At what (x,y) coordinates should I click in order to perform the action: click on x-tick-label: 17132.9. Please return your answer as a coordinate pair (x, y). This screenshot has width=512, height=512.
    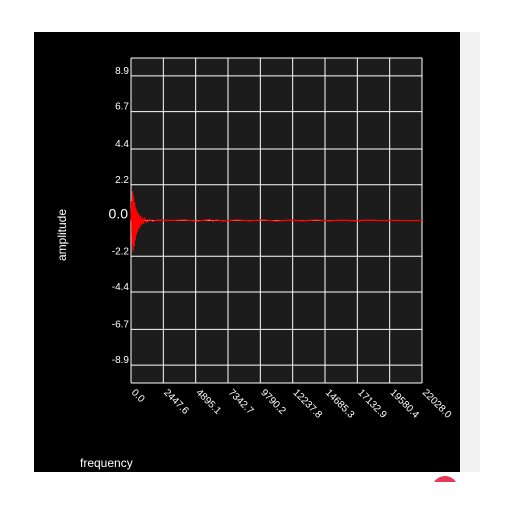
    Looking at the image, I should click on (372, 404).